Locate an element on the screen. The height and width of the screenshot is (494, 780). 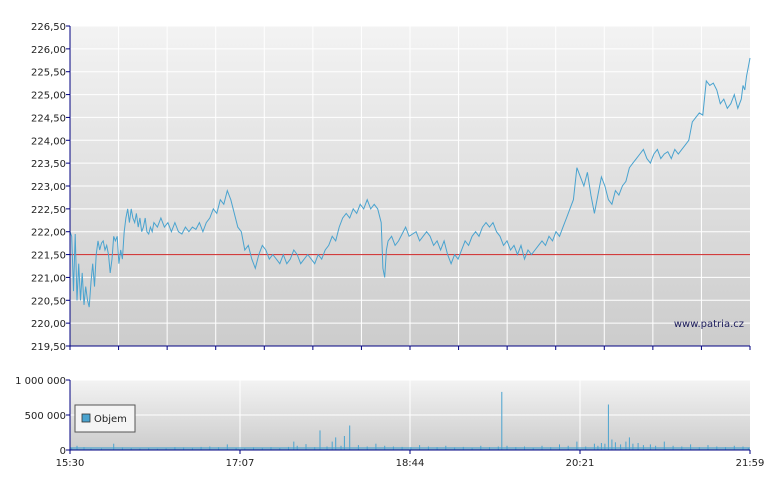
volume-y-tick-label: 500 000 is located at coordinates (45, 416).